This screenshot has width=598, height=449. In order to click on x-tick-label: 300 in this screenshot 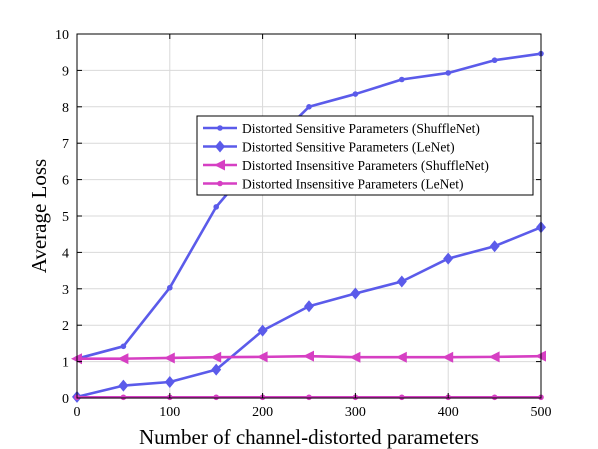, I will do `click(355, 412)`.